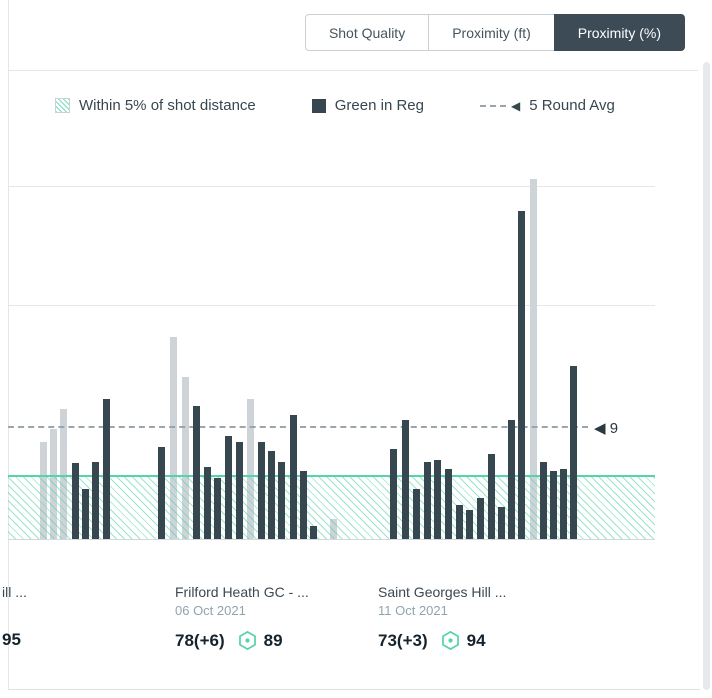 The height and width of the screenshot is (698, 712). What do you see at coordinates (8, 345) in the screenshot?
I see `panel-left-border` at bounding box center [8, 345].